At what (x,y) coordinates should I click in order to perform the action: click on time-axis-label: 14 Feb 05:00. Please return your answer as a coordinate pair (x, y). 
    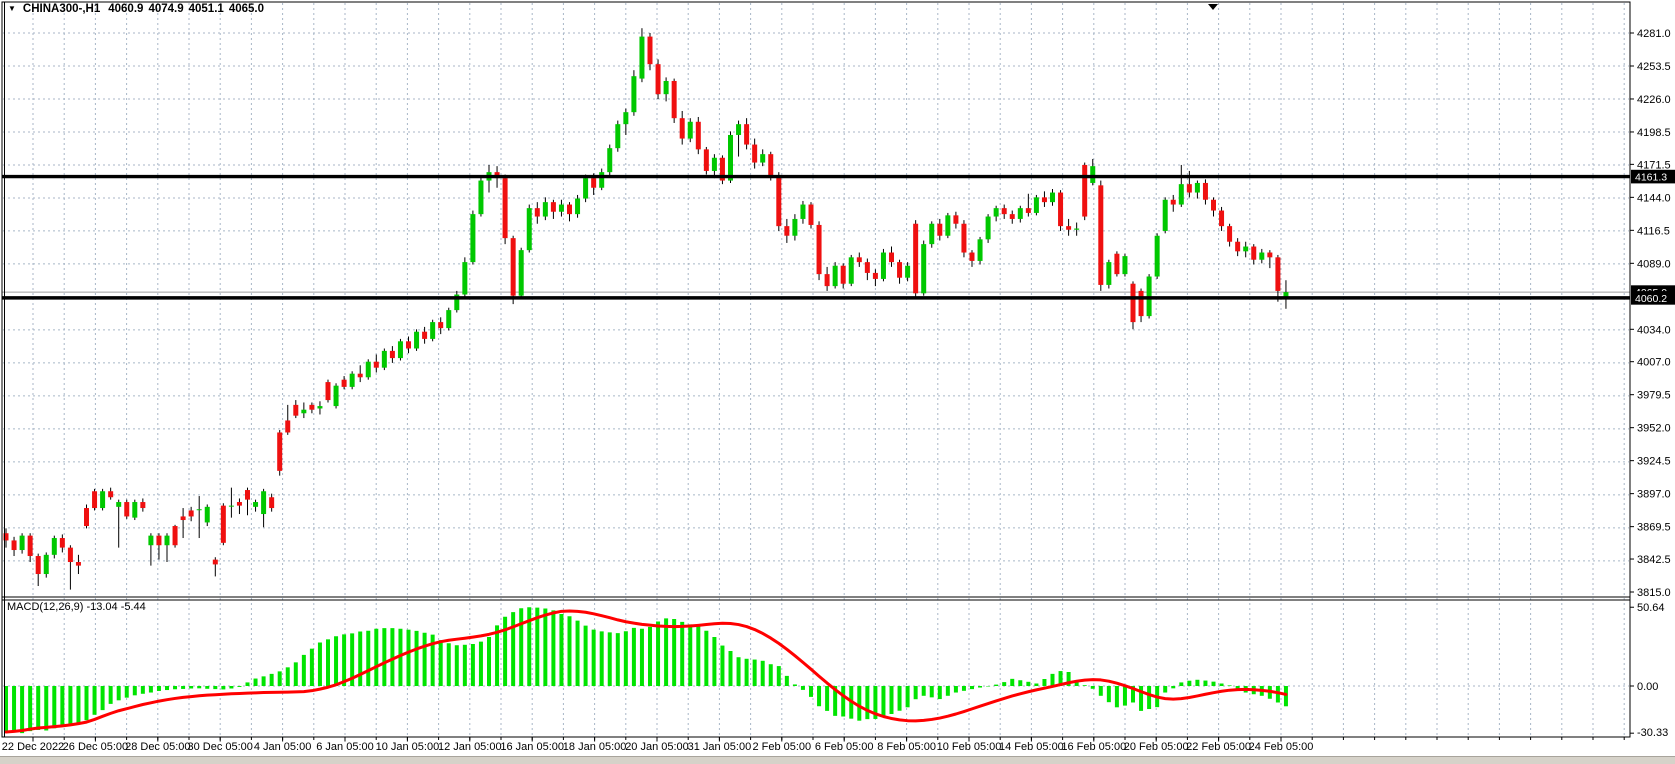
    Looking at the image, I should click on (1031, 747).